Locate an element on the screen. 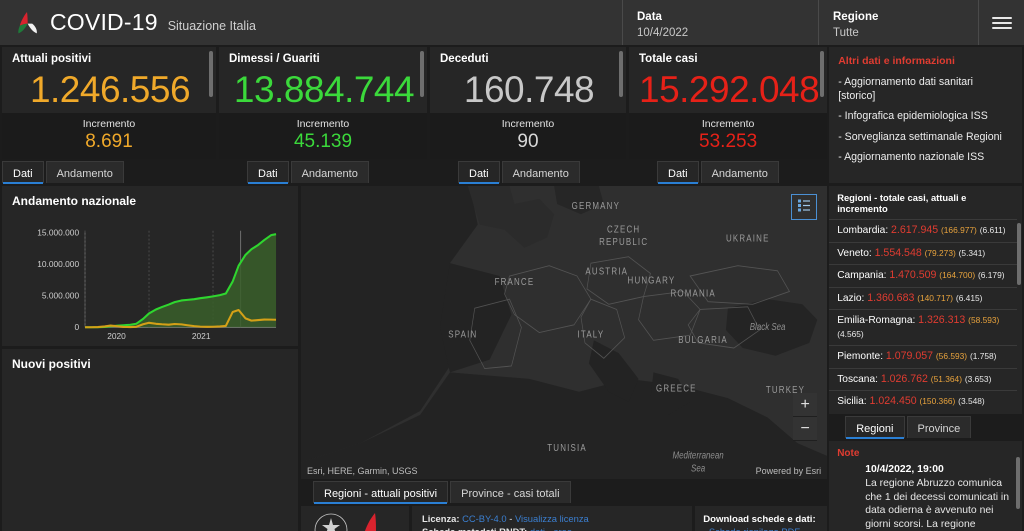 The height and width of the screenshot is (531, 1024). date-value: 10/4/2022 is located at coordinates (663, 33).